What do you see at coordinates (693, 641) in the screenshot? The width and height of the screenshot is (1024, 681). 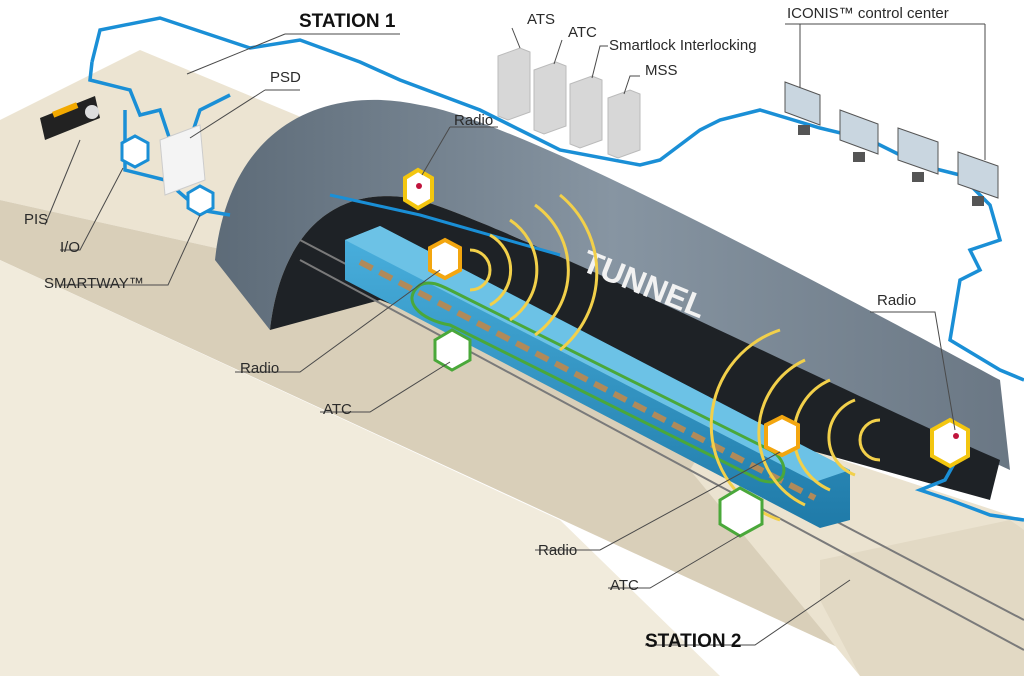 I see `station2-label: STATION 2` at bounding box center [693, 641].